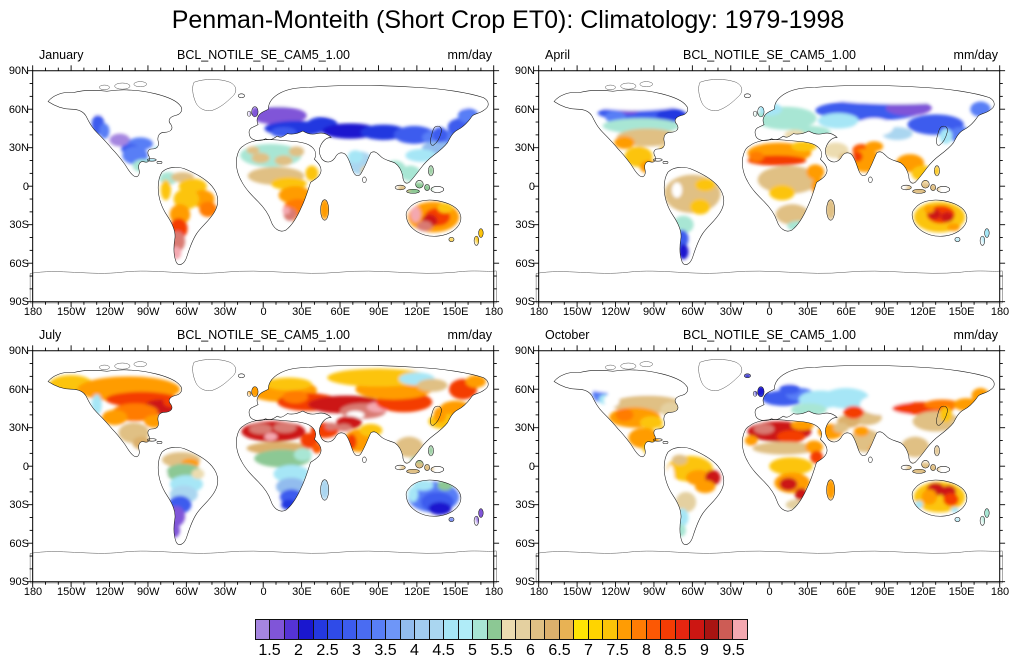  What do you see at coordinates (530, 650) in the screenshot?
I see `colorbar-tick-label: 6` at bounding box center [530, 650].